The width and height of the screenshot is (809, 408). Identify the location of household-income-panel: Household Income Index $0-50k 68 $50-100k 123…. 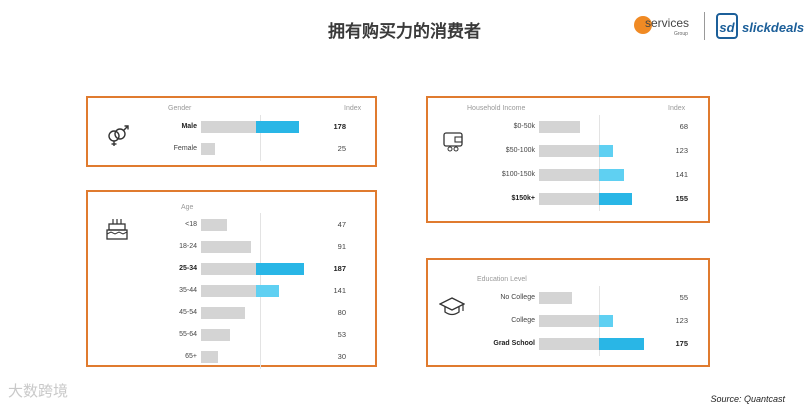
(568, 159).